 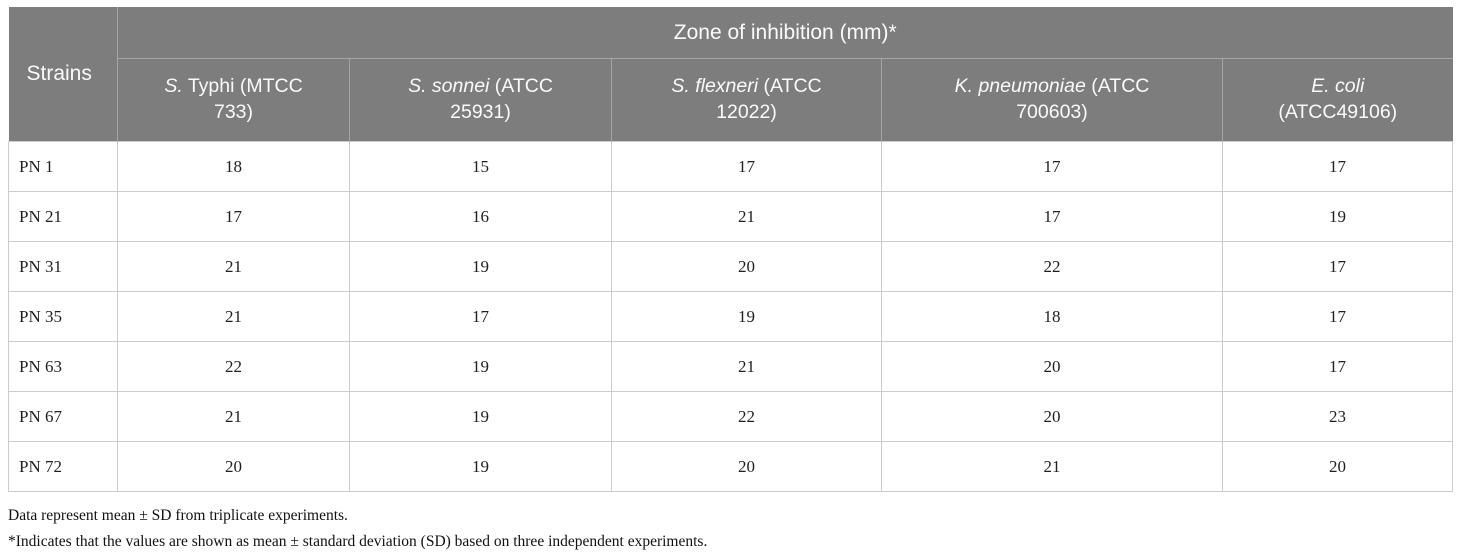 I want to click on strain-label: PN 21, so click(x=63, y=216).